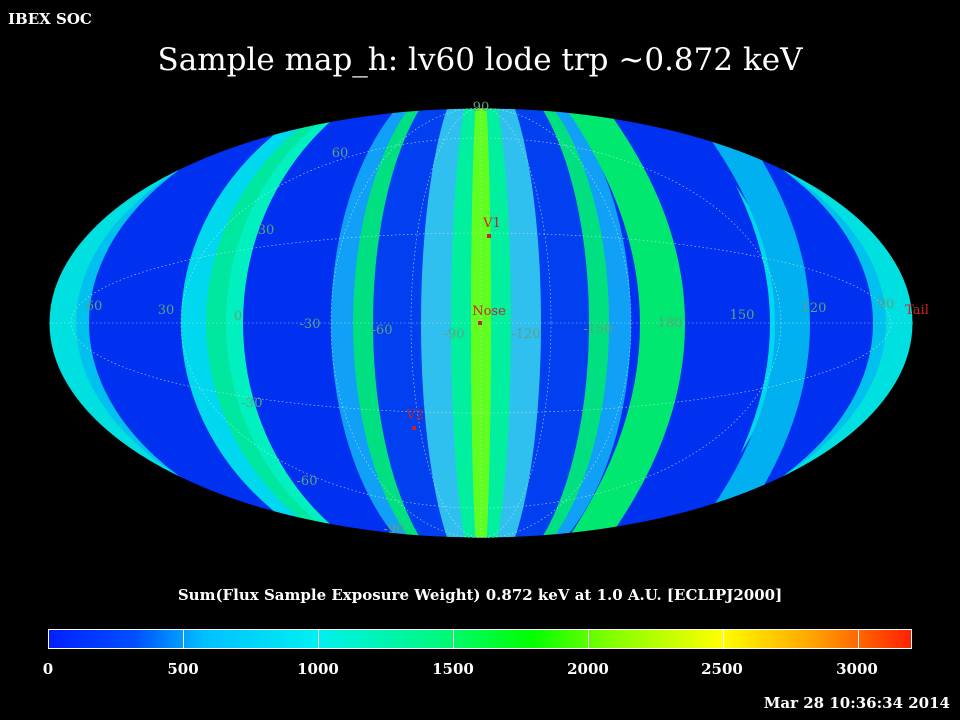 The image size is (960, 720). Describe the element at coordinates (670, 323) in the screenshot. I see `lon-label: 180` at that location.